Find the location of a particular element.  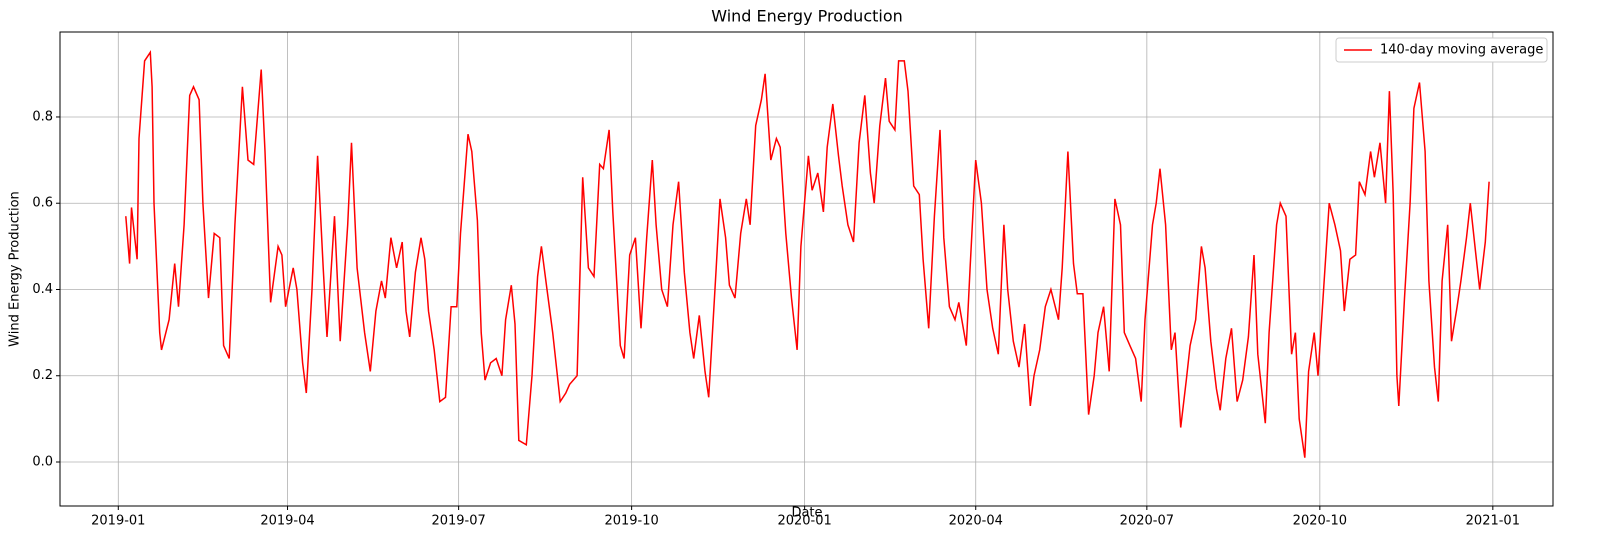

legend-box is located at coordinates (1441, 50).